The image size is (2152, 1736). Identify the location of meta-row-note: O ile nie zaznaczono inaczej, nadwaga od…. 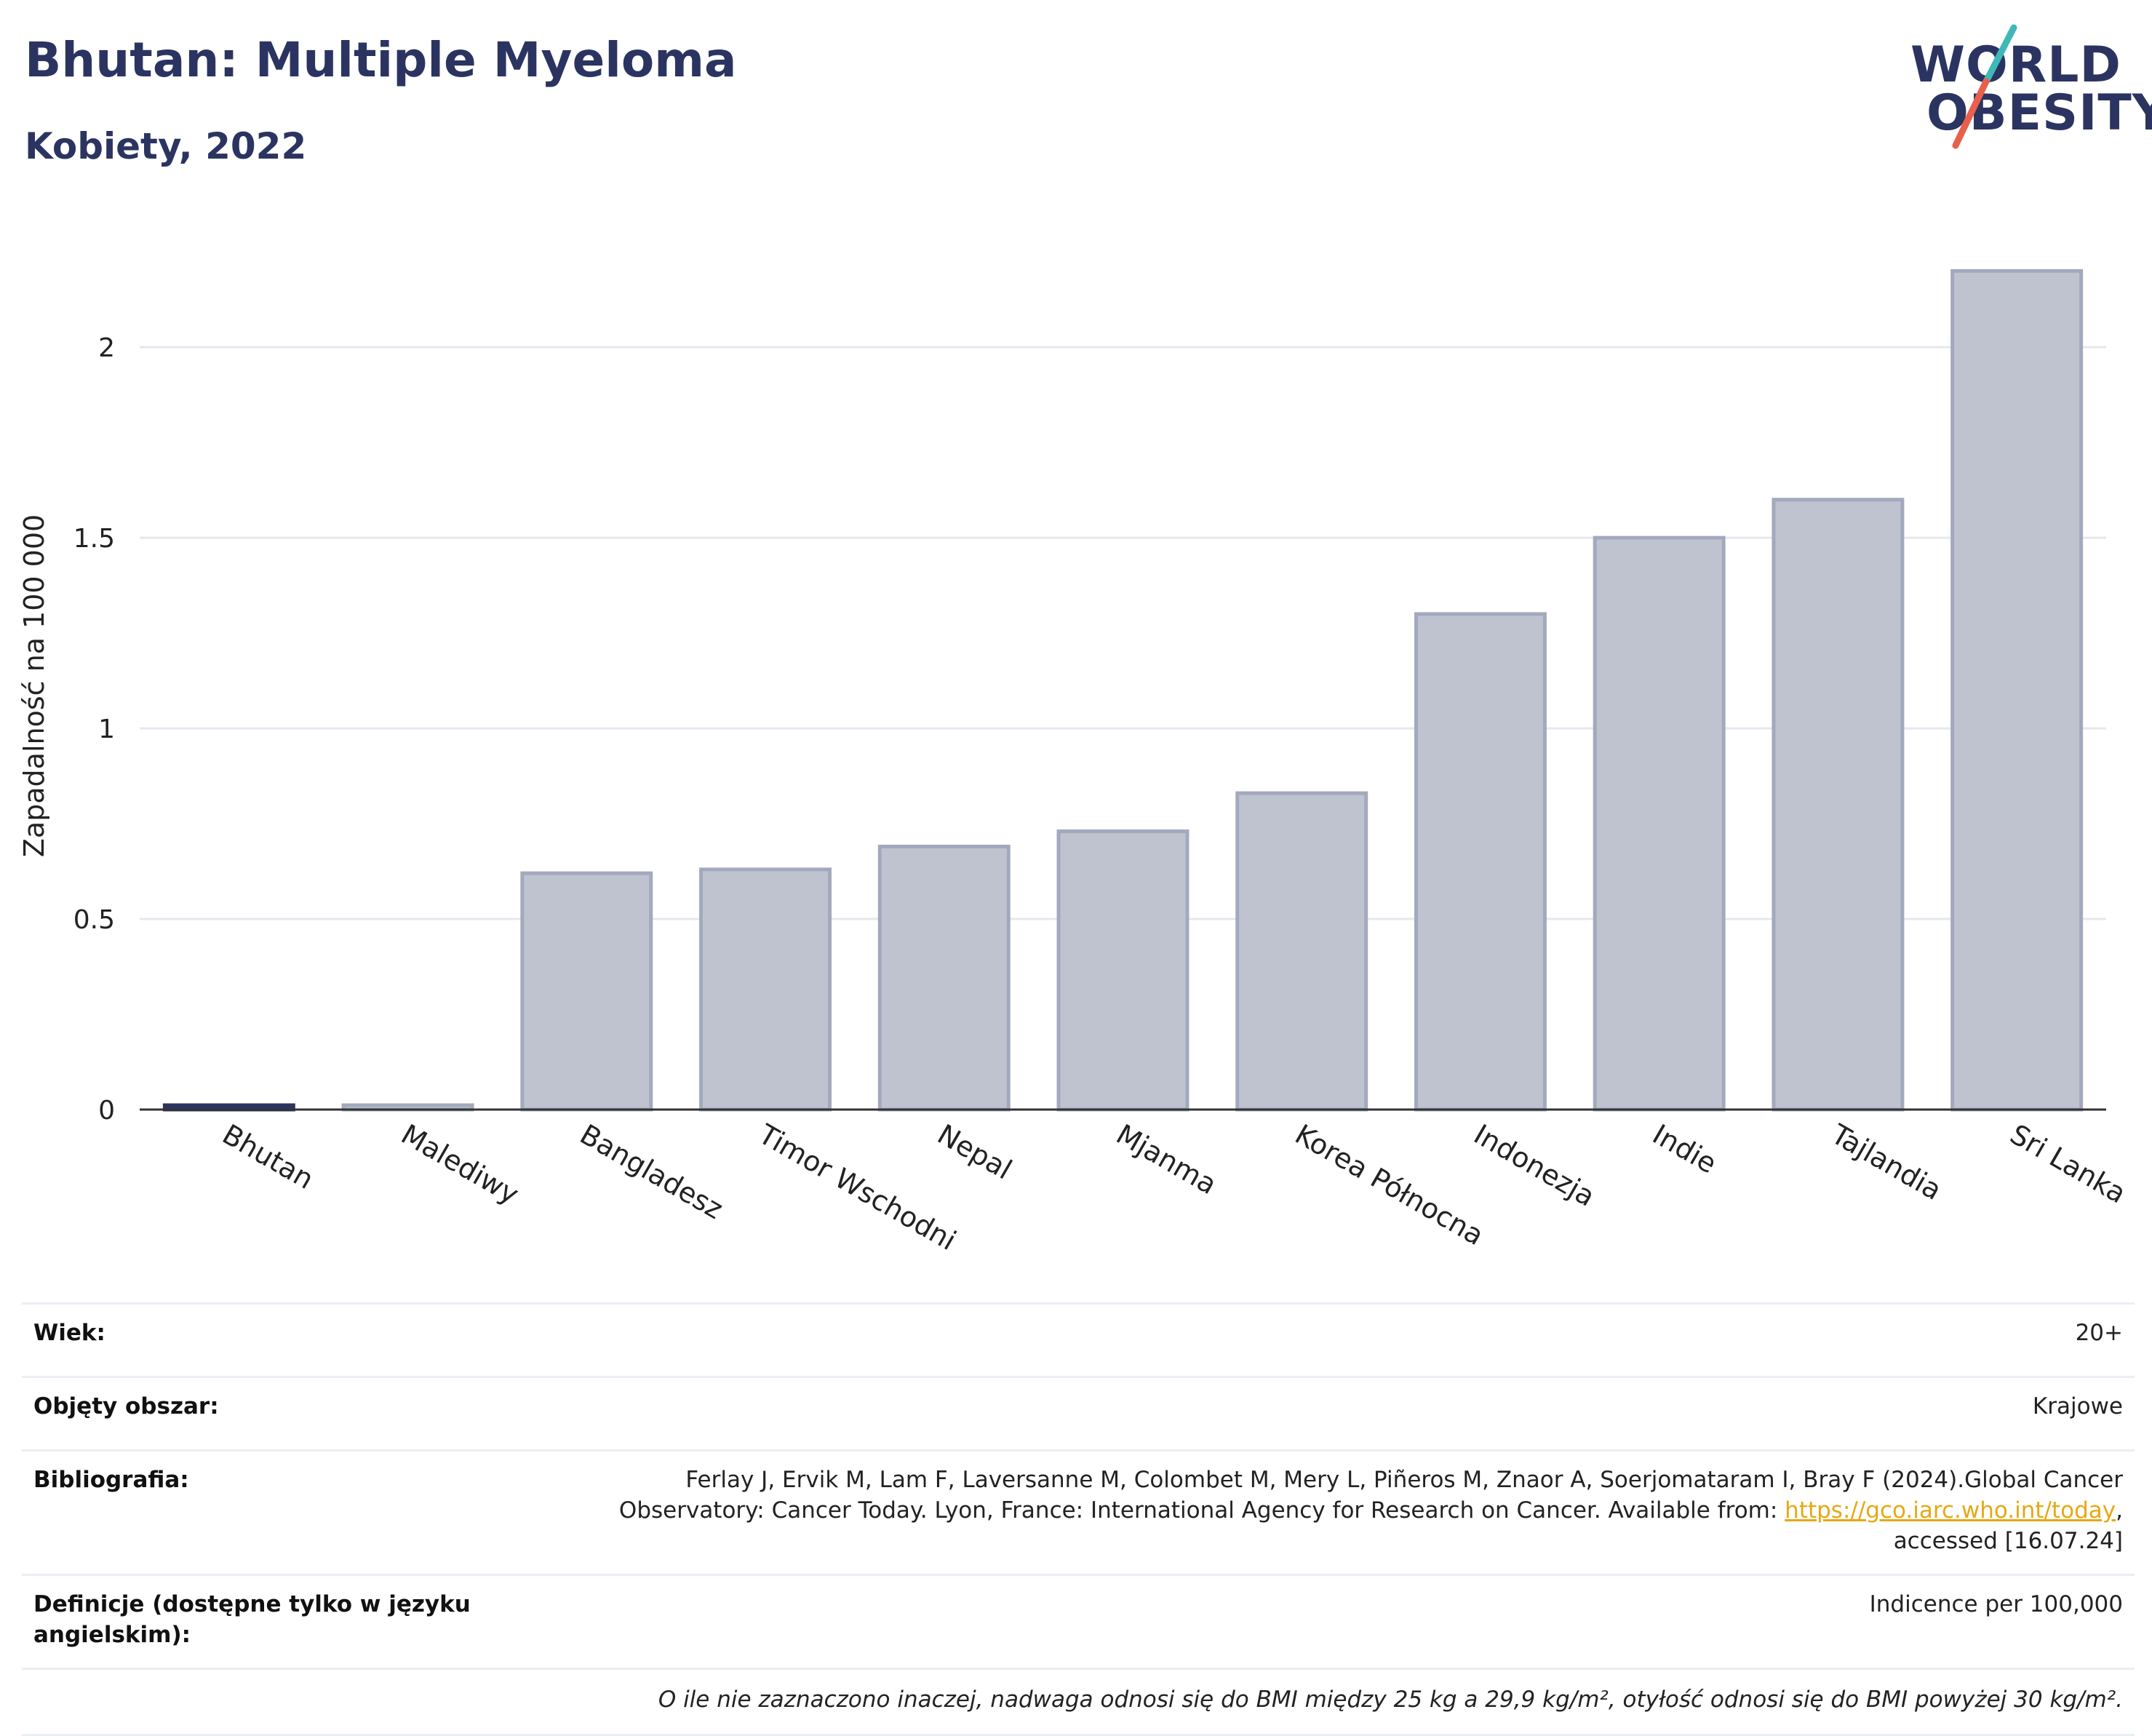
(1078, 1702).